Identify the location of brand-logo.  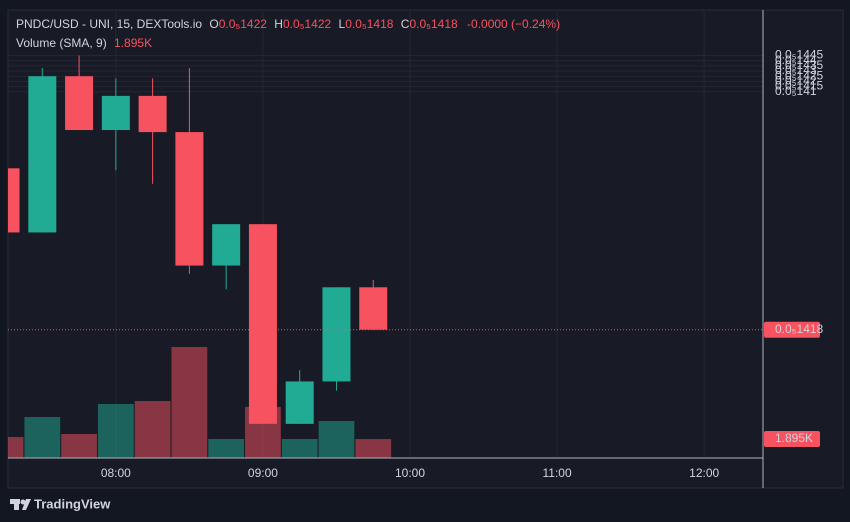
(20, 504).